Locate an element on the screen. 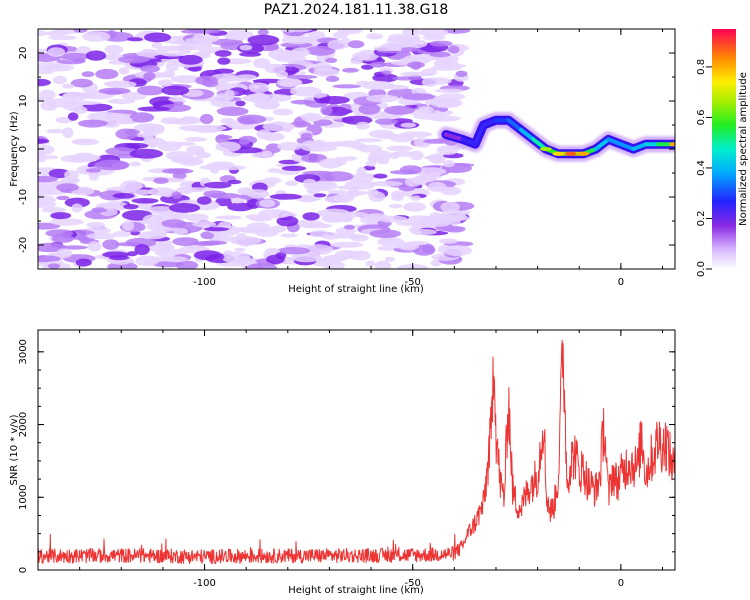 The height and width of the screenshot is (600, 750). snr-y-tick-label: 2000 is located at coordinates (23, 424).